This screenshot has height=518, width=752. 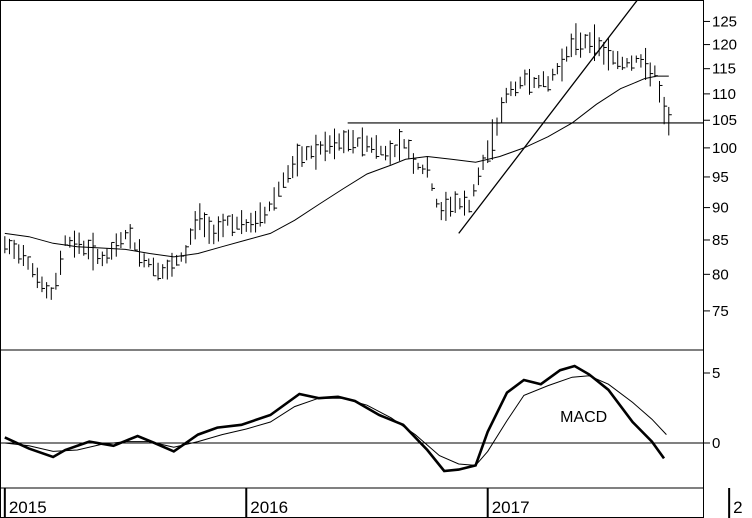 What do you see at coordinates (269, 507) in the screenshot?
I see `year-label: 2016` at bounding box center [269, 507].